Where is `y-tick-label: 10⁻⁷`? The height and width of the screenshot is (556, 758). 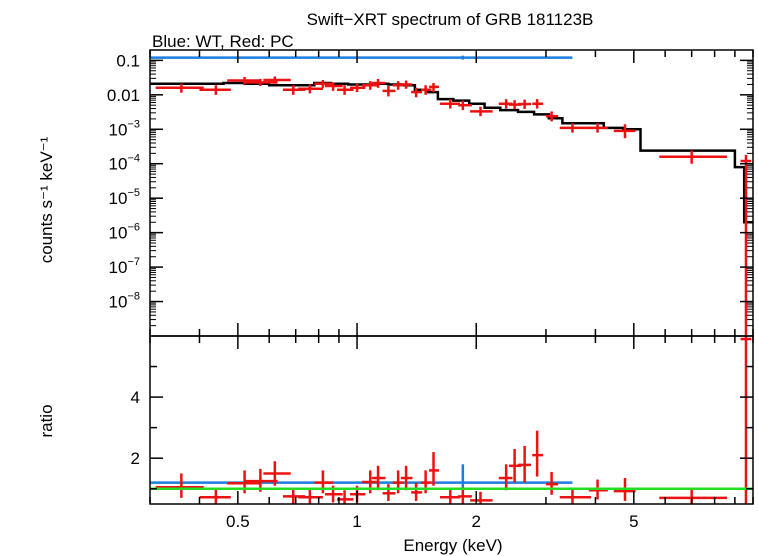
y-tick-label: 10⁻⁷ is located at coordinates (124, 266).